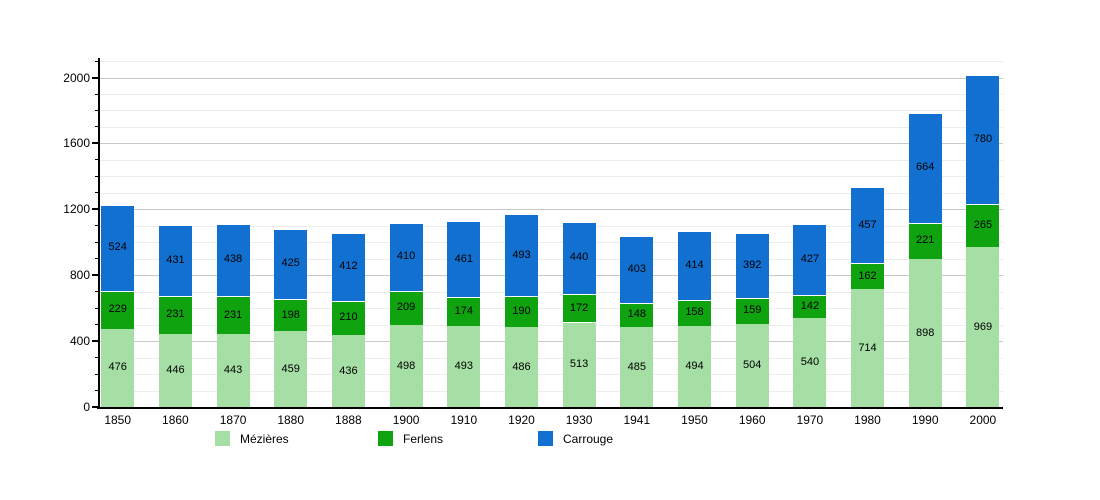 The height and width of the screenshot is (500, 1100). I want to click on bar-1910-segment-ferlens, so click(464, 311).